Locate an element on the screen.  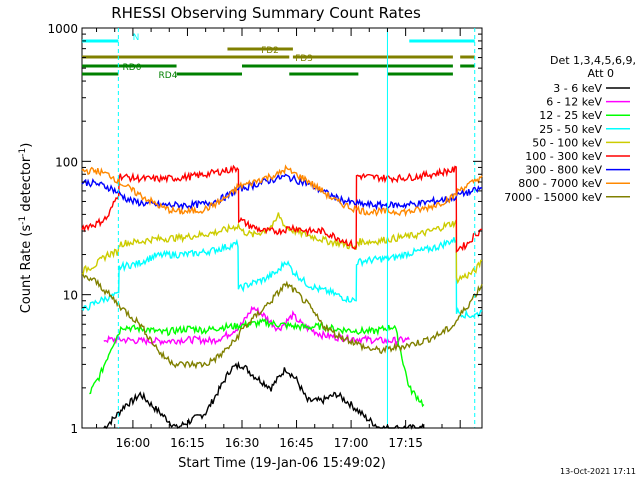
y-label-part-2: detector is located at coordinates (26, 186).